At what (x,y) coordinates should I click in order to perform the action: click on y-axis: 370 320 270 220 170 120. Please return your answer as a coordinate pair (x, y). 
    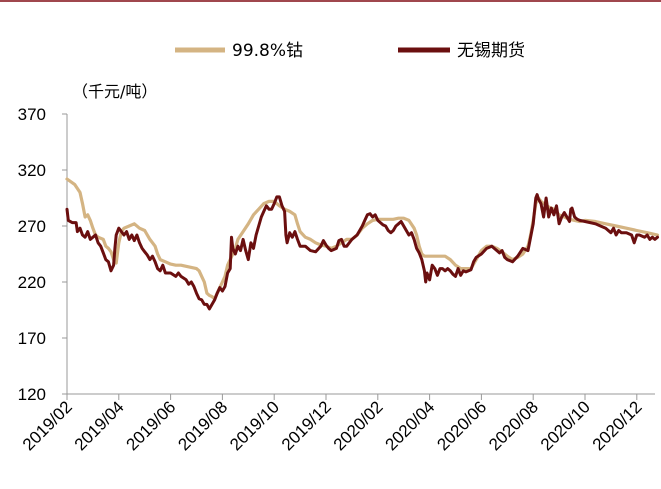
    Looking at the image, I should click on (43, 254).